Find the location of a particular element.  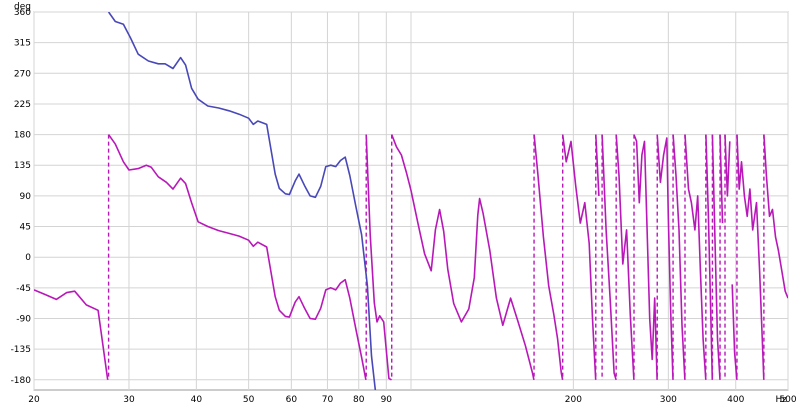

y-tick-label: 360 is located at coordinates (22, 13).